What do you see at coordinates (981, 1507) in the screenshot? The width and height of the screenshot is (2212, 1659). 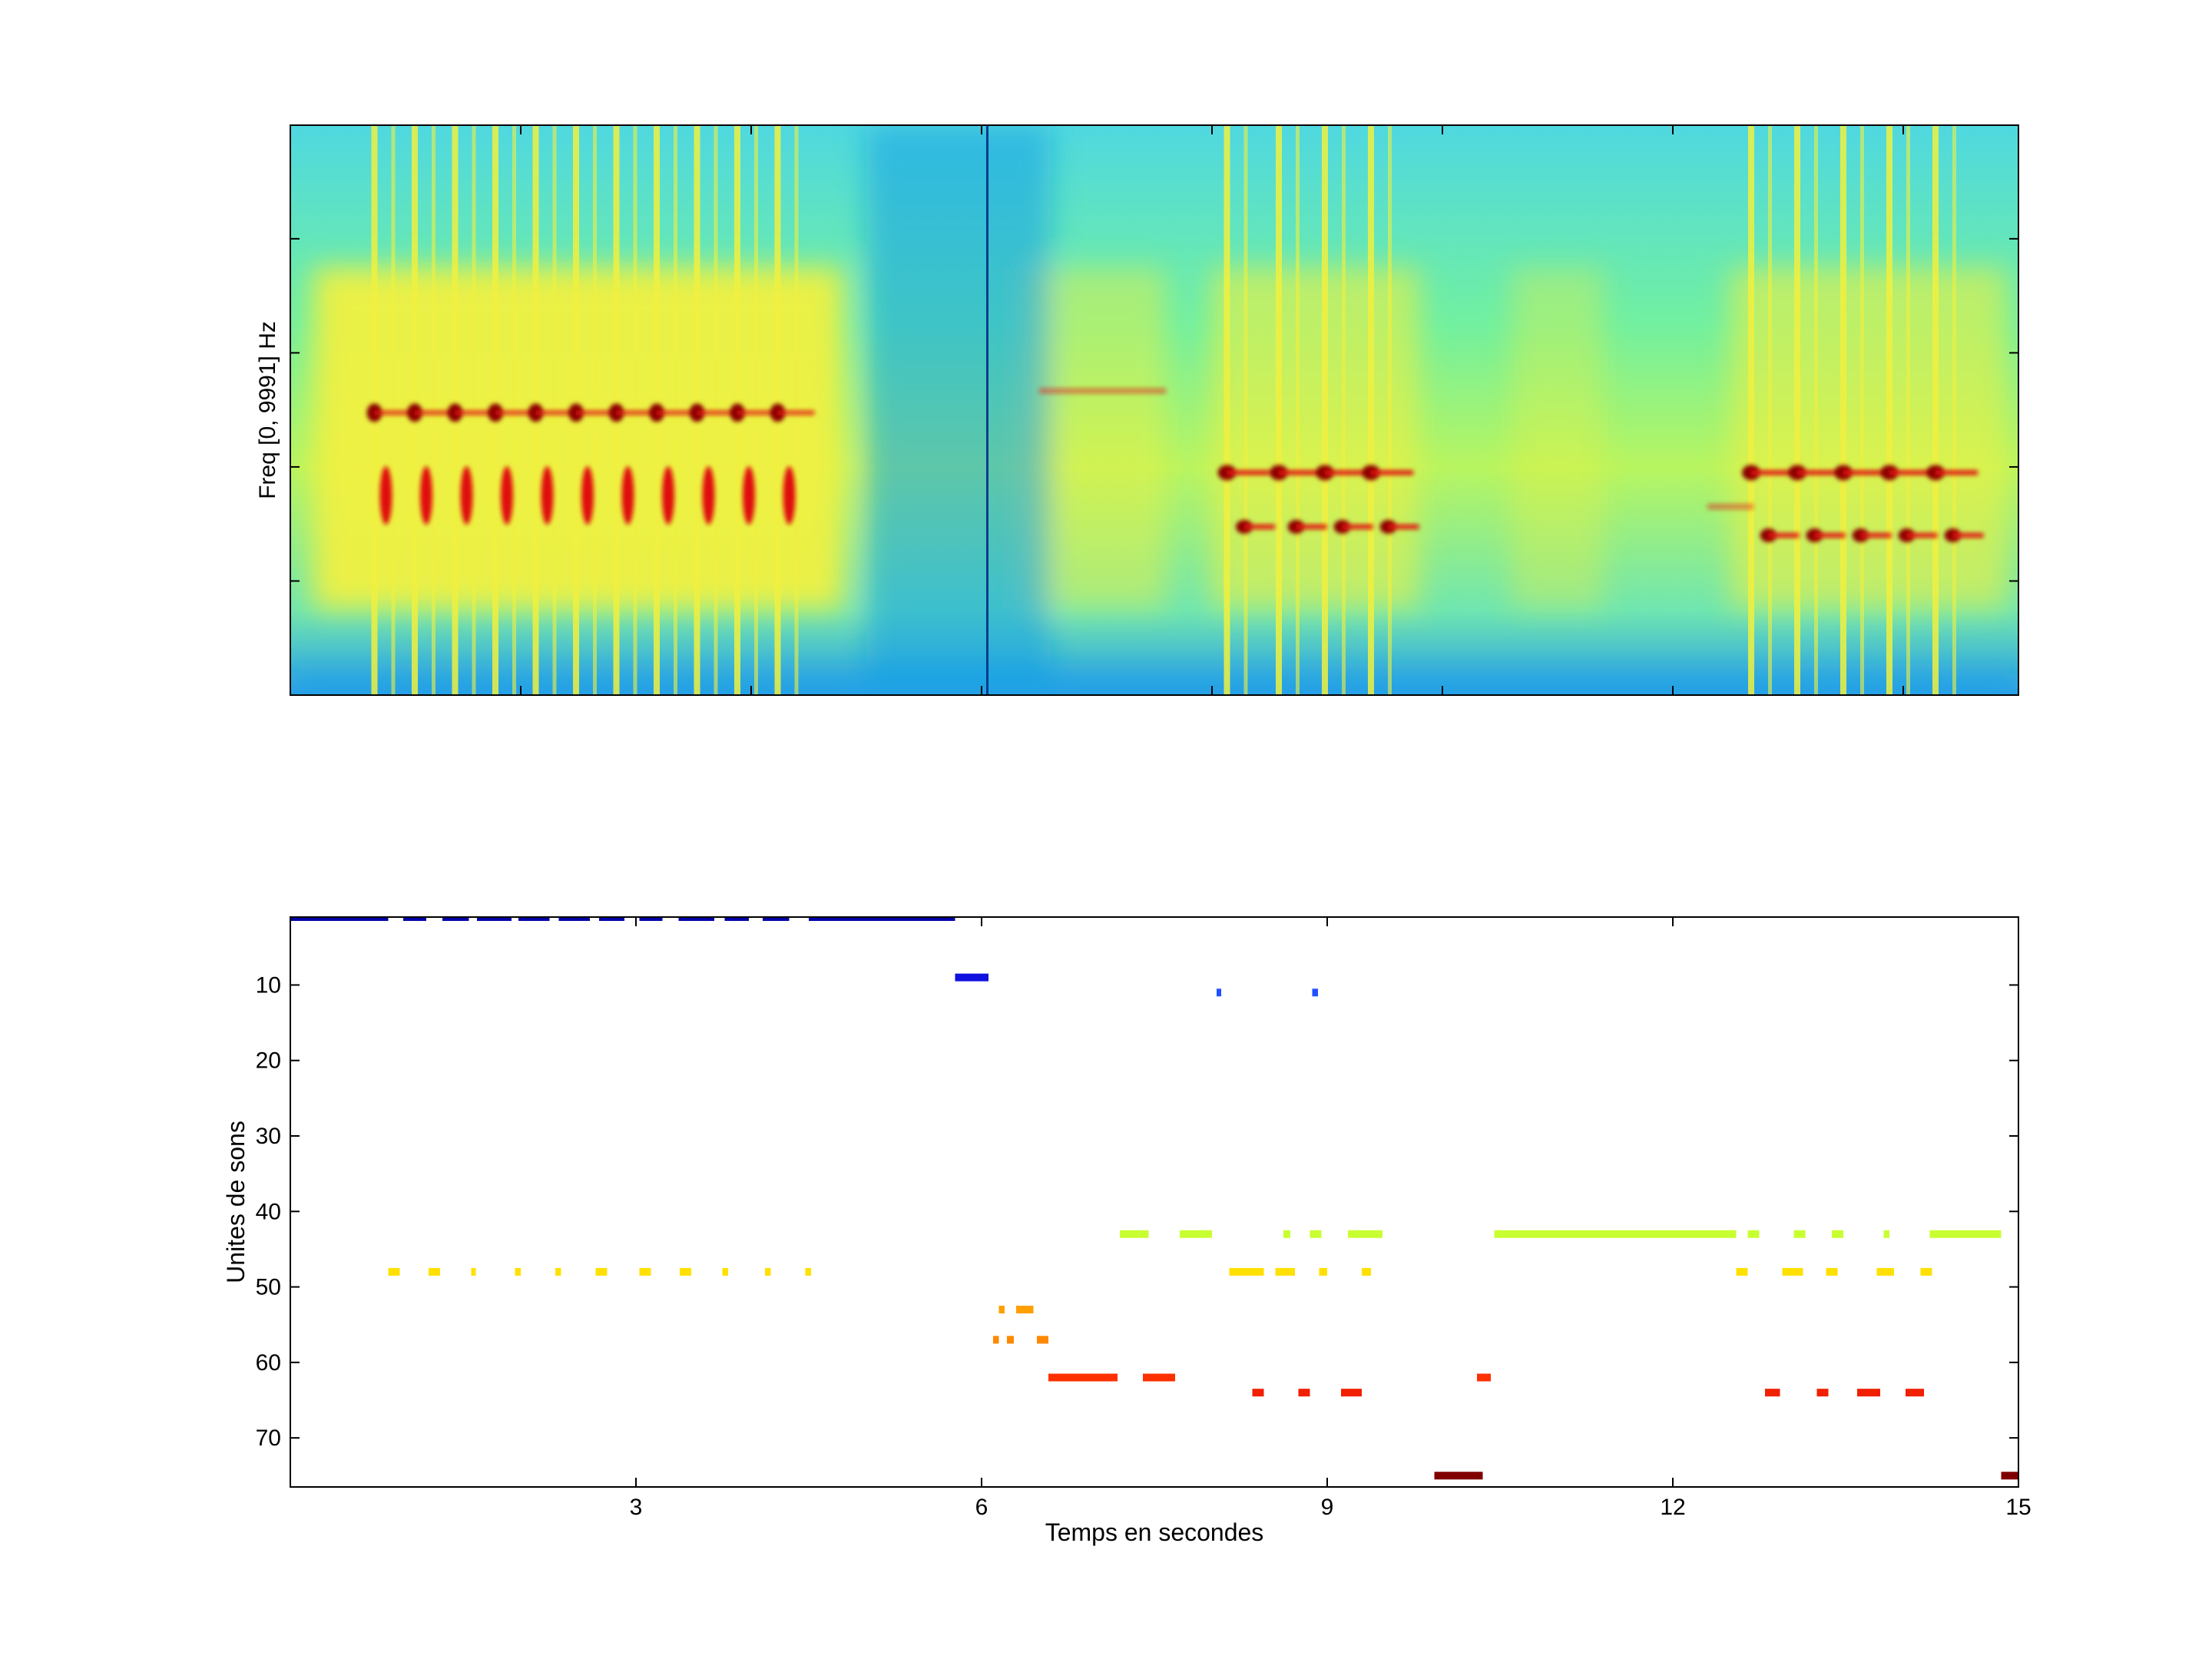 I see `units-x-tick-label: 6` at bounding box center [981, 1507].